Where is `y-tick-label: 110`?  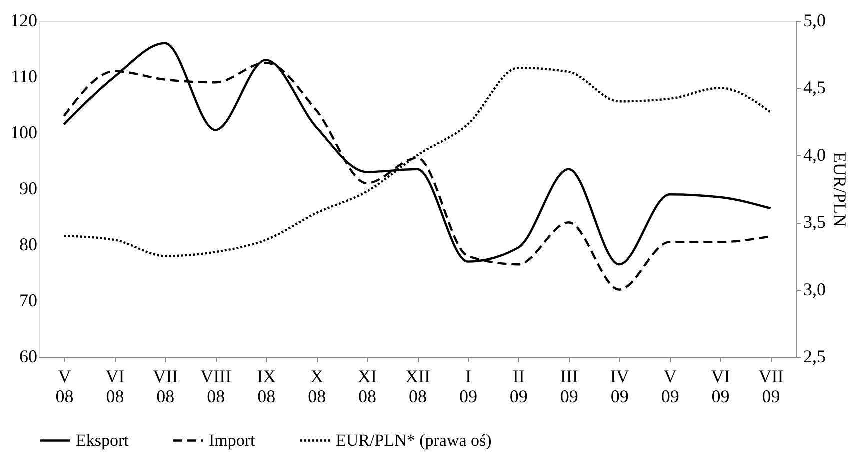 y-tick-label: 110 is located at coordinates (24, 76).